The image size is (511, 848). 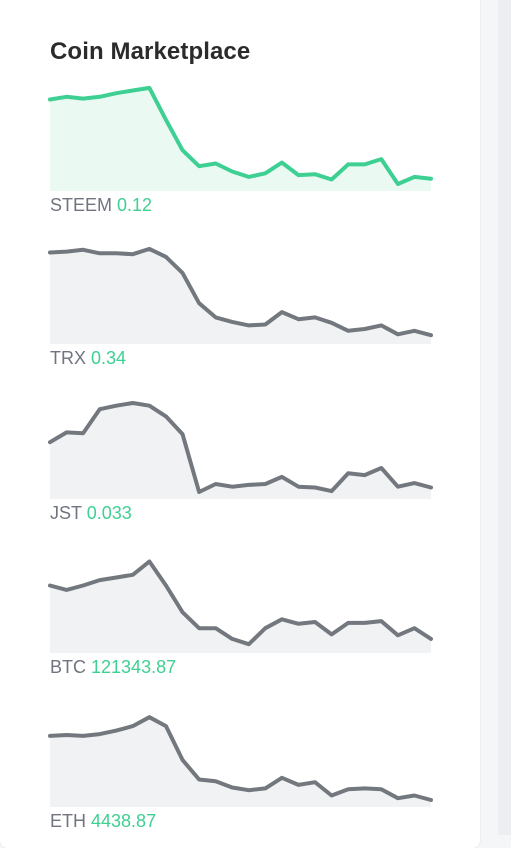 I want to click on coin-price: 0.033, so click(x=109, y=513).